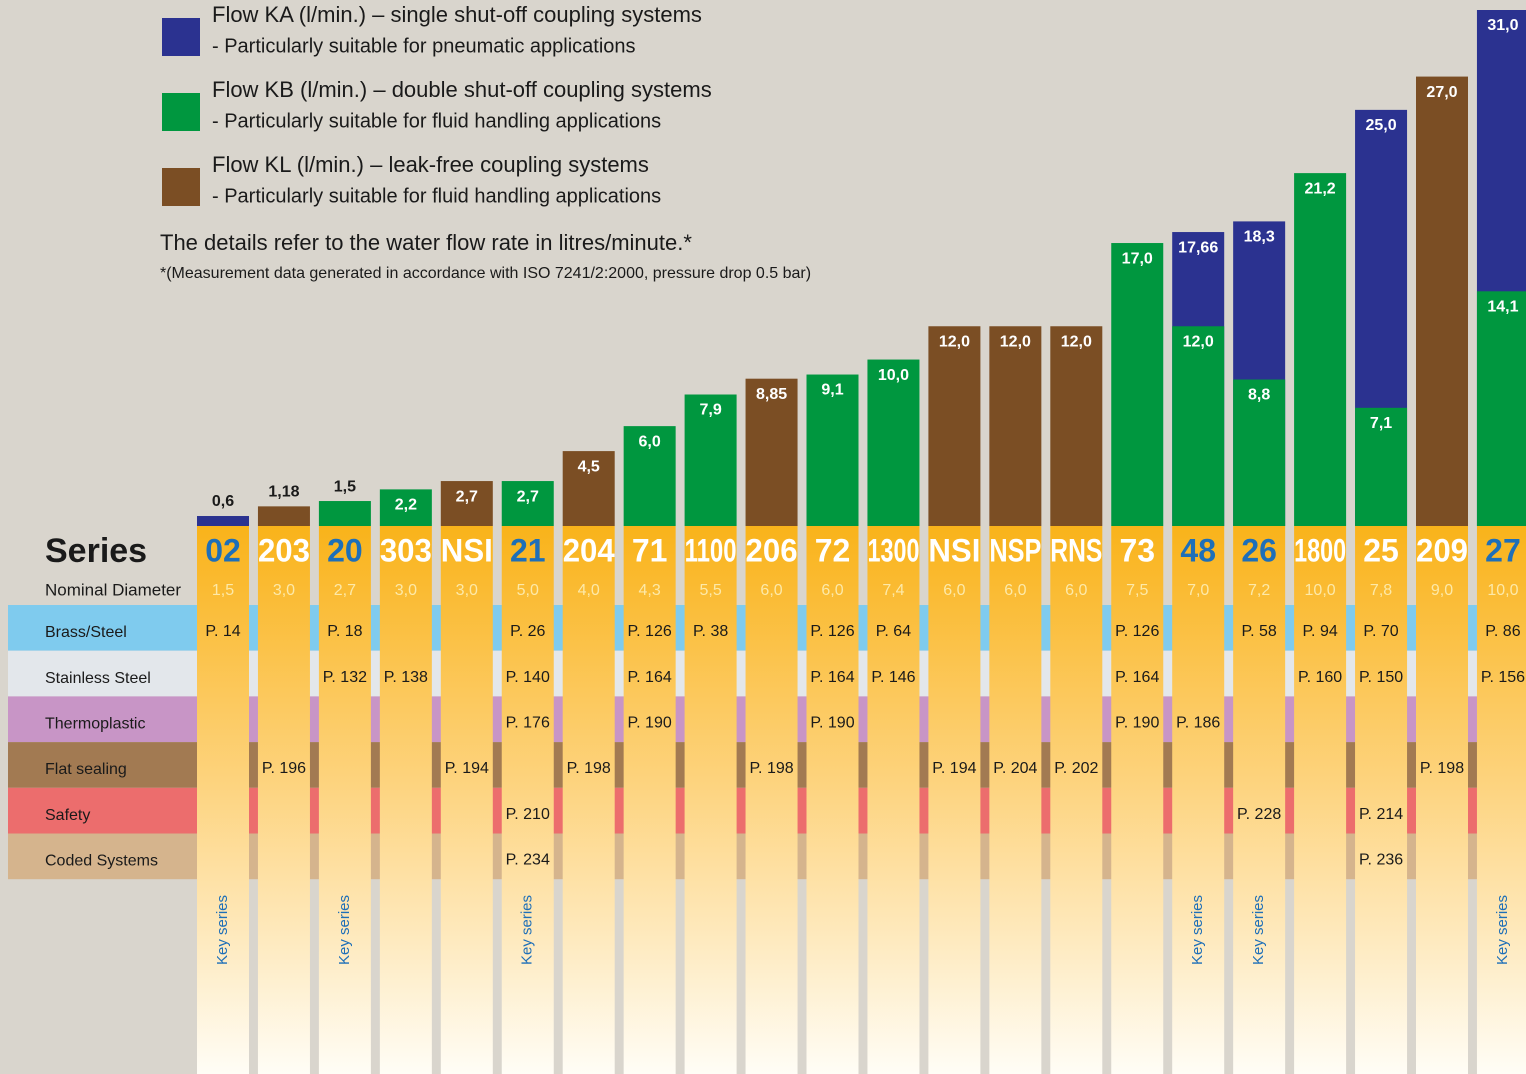  I want to click on series-number: 21, so click(528, 550).